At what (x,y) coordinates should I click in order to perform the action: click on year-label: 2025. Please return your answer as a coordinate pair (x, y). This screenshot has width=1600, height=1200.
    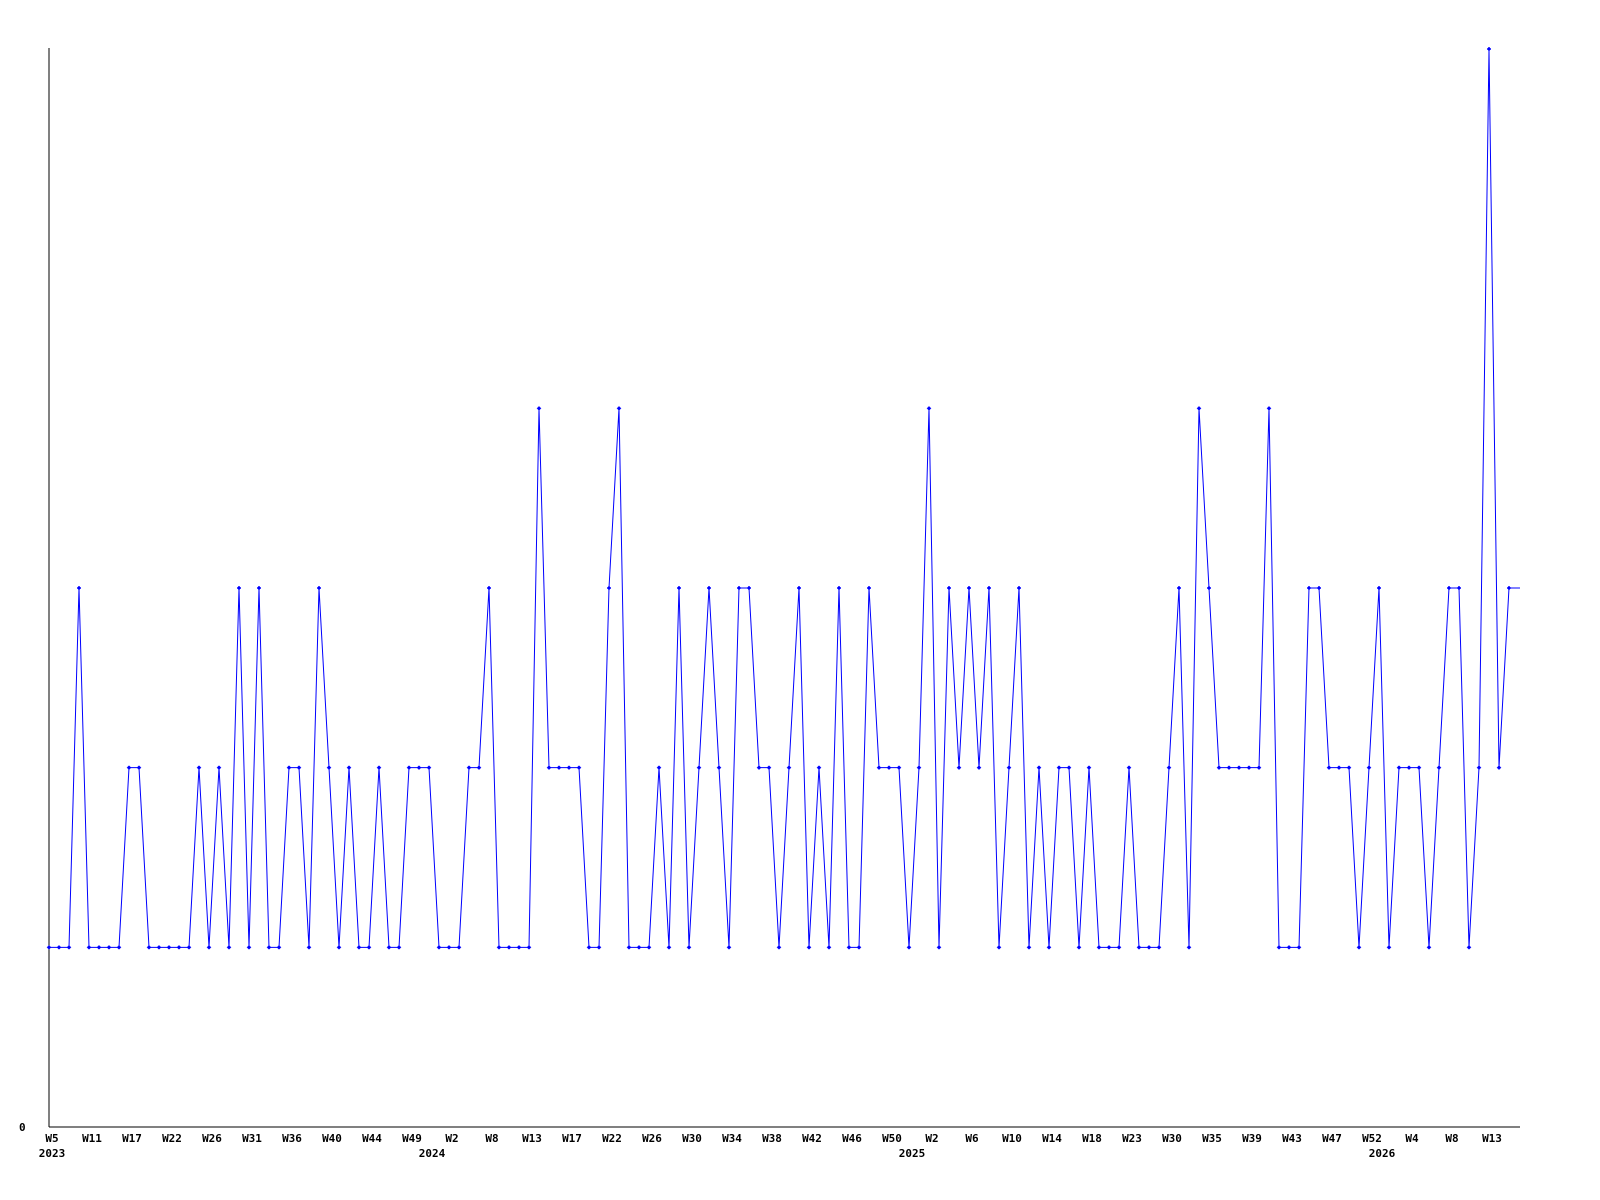
    Looking at the image, I should click on (912, 1153).